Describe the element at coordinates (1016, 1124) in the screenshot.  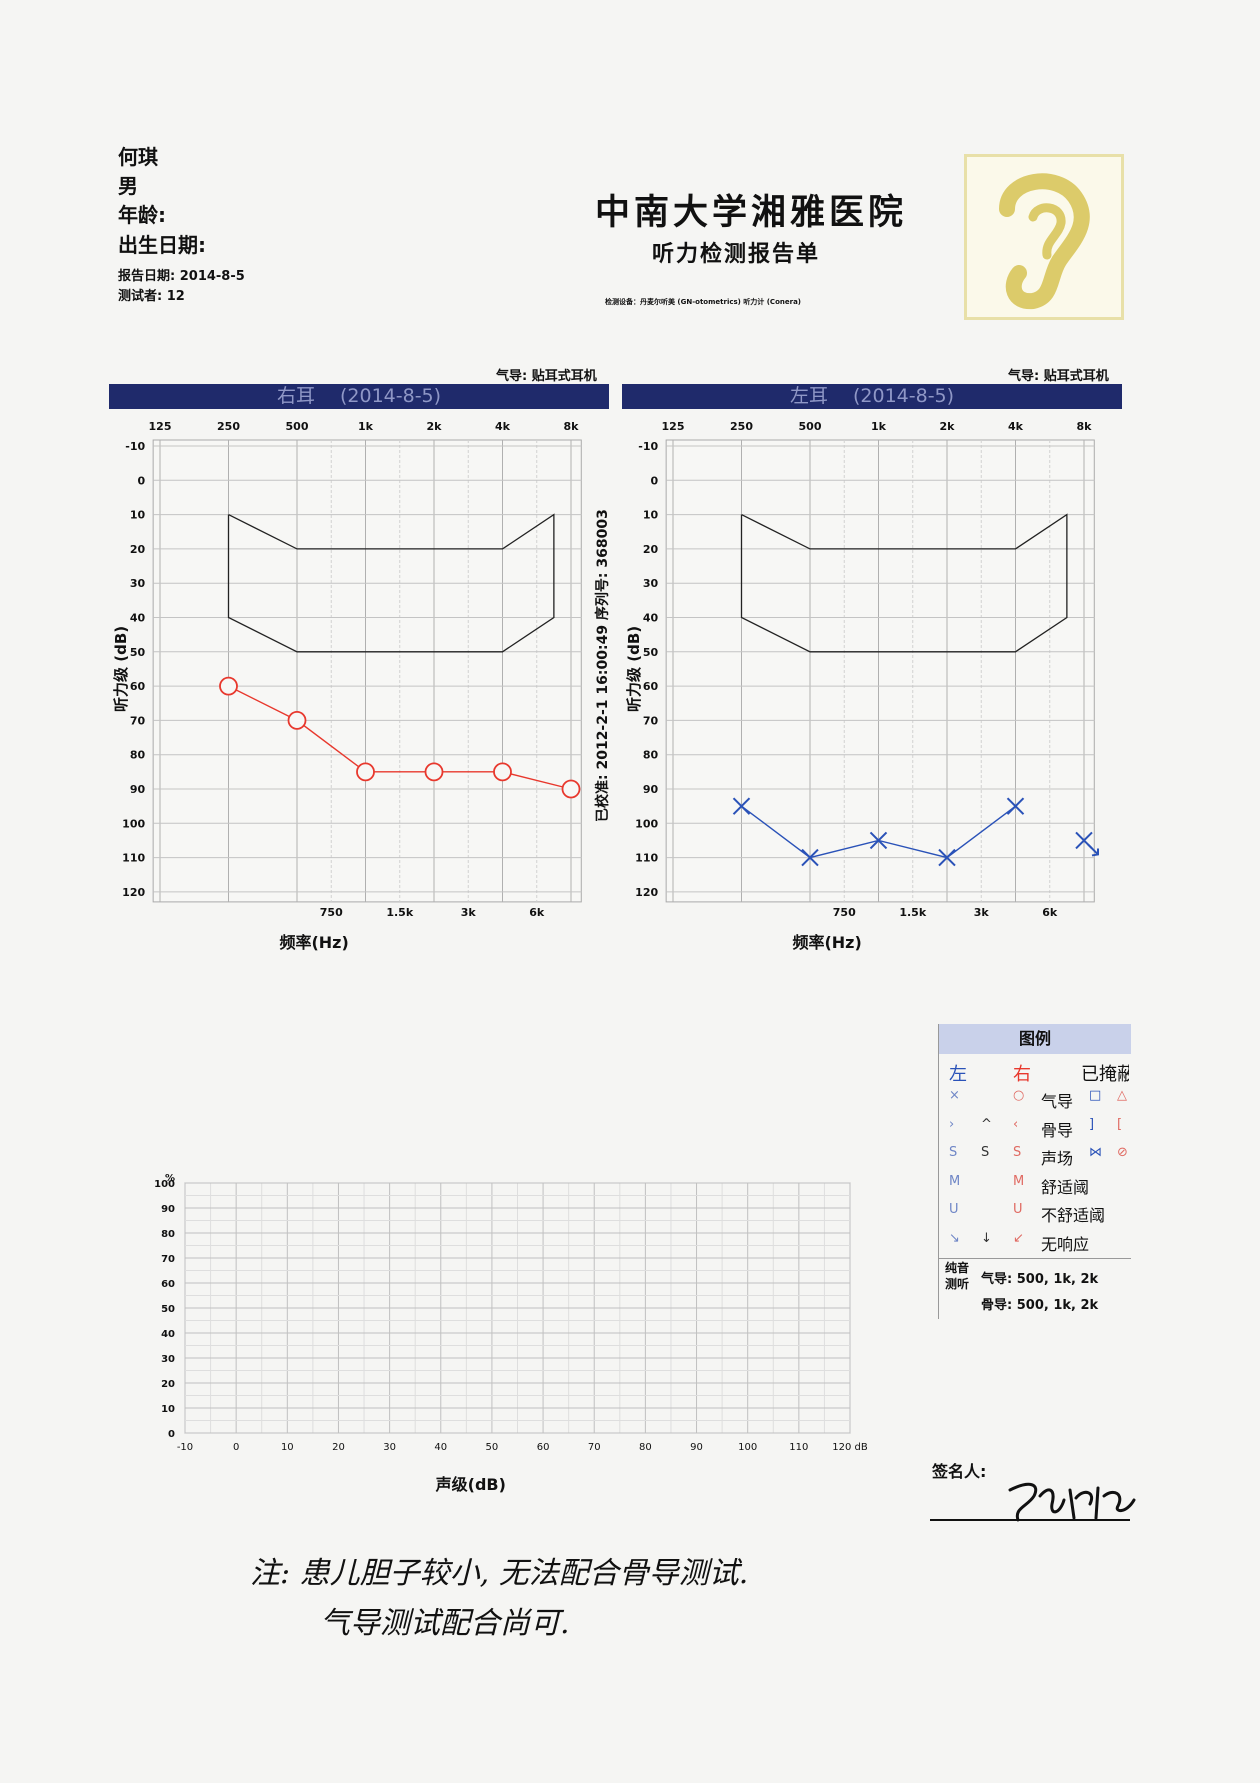
I see `legend-symbol: ‹` at that location.